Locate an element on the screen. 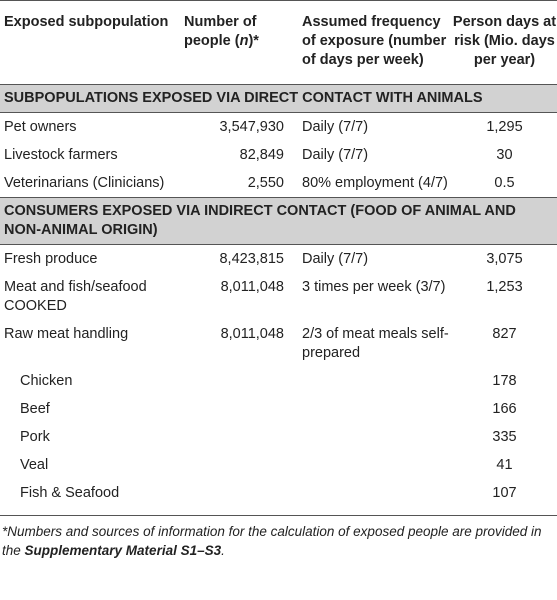  table-row: Pet owners 3,547,930 Daily (7/7) 1,295 is located at coordinates (278, 127).